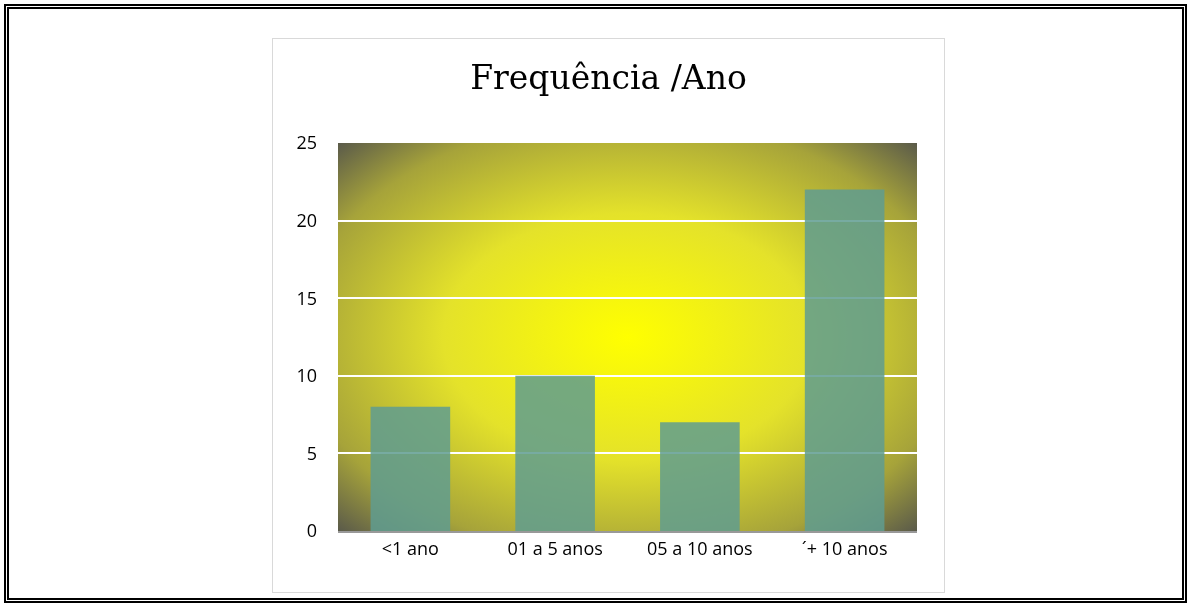  What do you see at coordinates (306, 297) in the screenshot?
I see `y-tick-label: 15` at bounding box center [306, 297].